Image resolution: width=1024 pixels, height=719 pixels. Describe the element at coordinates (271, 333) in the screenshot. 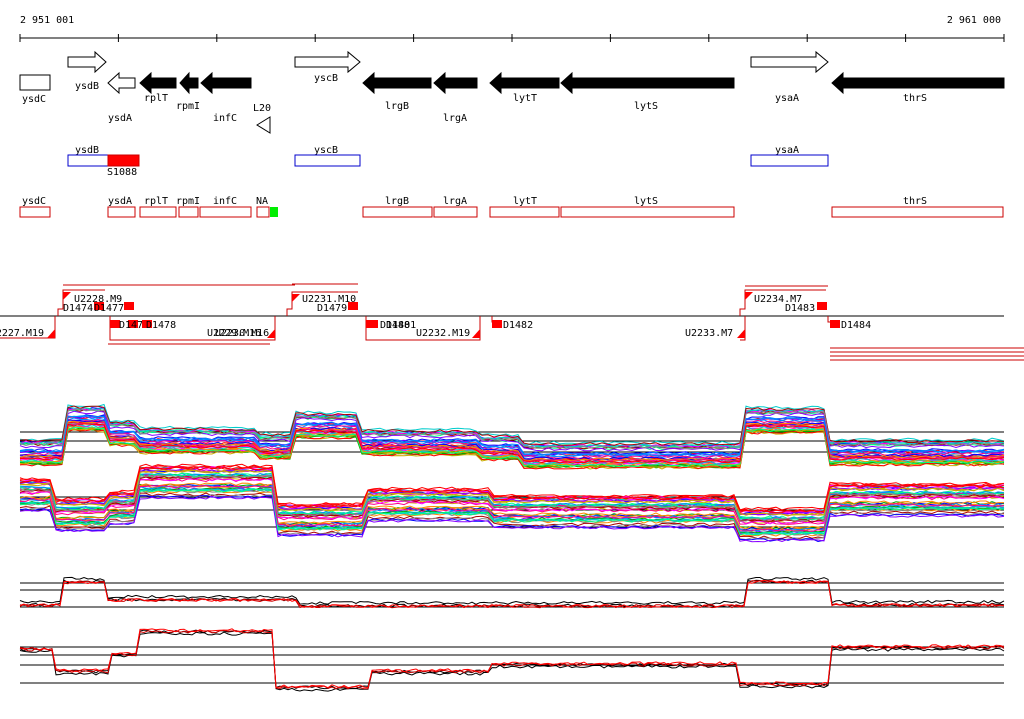

I see `tu-start-U2229` at that location.